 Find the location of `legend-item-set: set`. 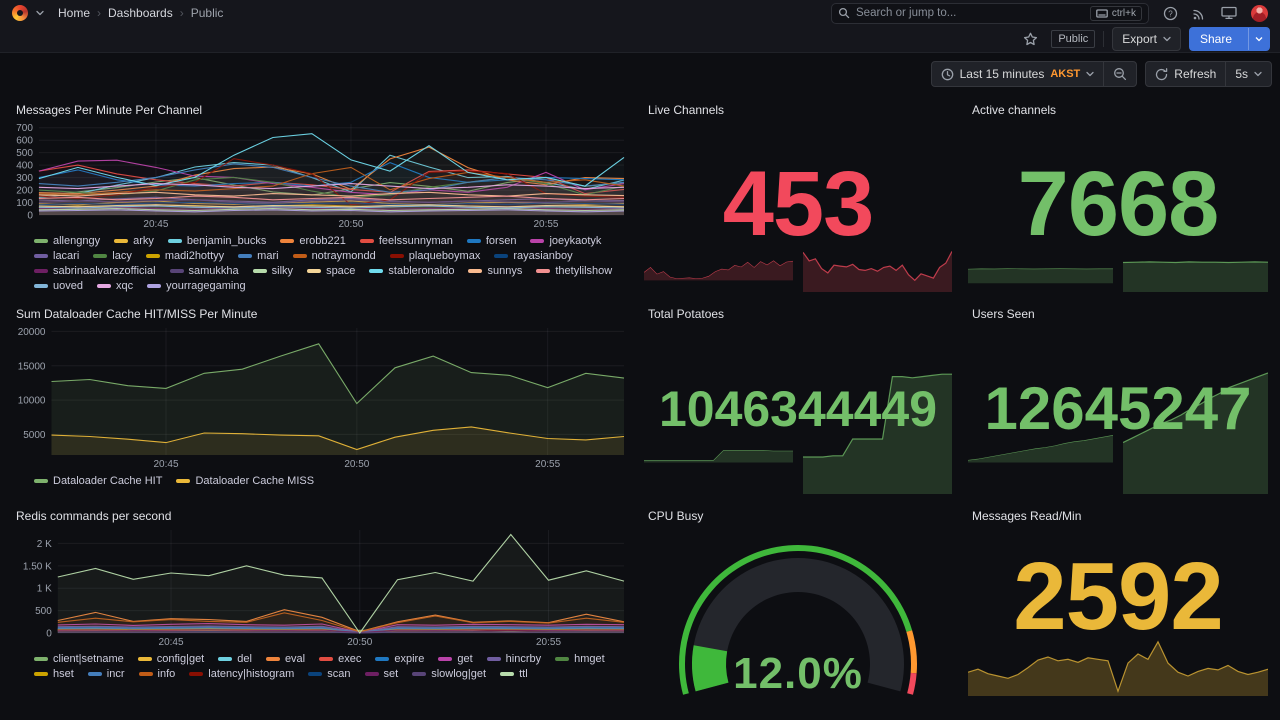

legend-item-set: set is located at coordinates (381, 674).